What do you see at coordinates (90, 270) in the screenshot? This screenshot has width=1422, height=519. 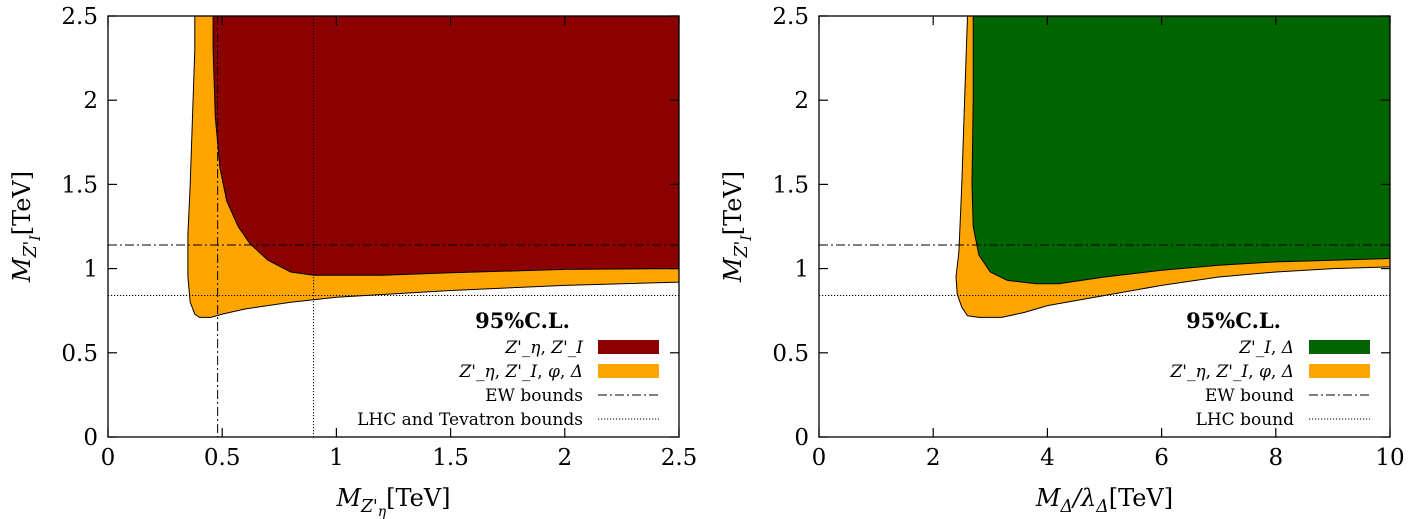 I see `left-ytick-label: 1` at bounding box center [90, 270].